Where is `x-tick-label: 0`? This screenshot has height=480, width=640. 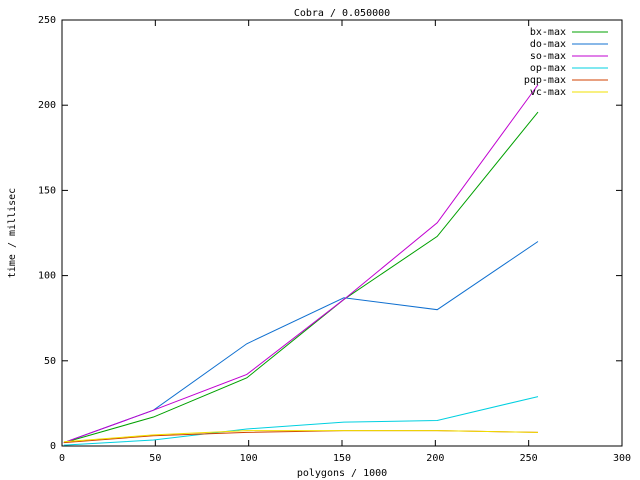 x-tick-label: 0 is located at coordinates (62, 458).